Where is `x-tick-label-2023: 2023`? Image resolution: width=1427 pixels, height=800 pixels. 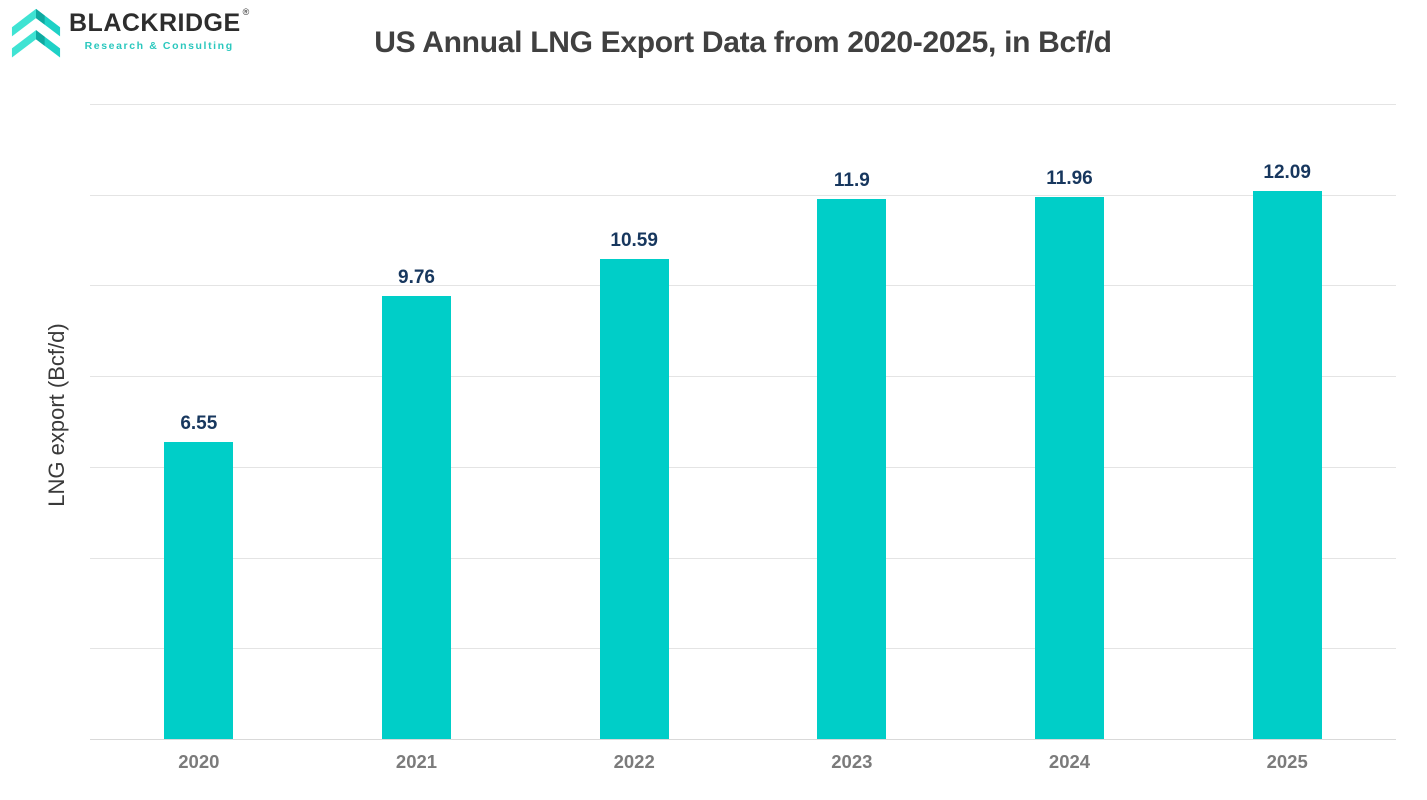
x-tick-label-2023: 2023 is located at coordinates (852, 761).